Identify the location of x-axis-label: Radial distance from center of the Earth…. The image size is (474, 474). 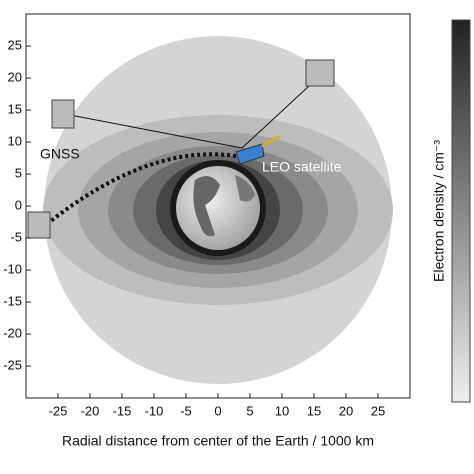
(218, 441).